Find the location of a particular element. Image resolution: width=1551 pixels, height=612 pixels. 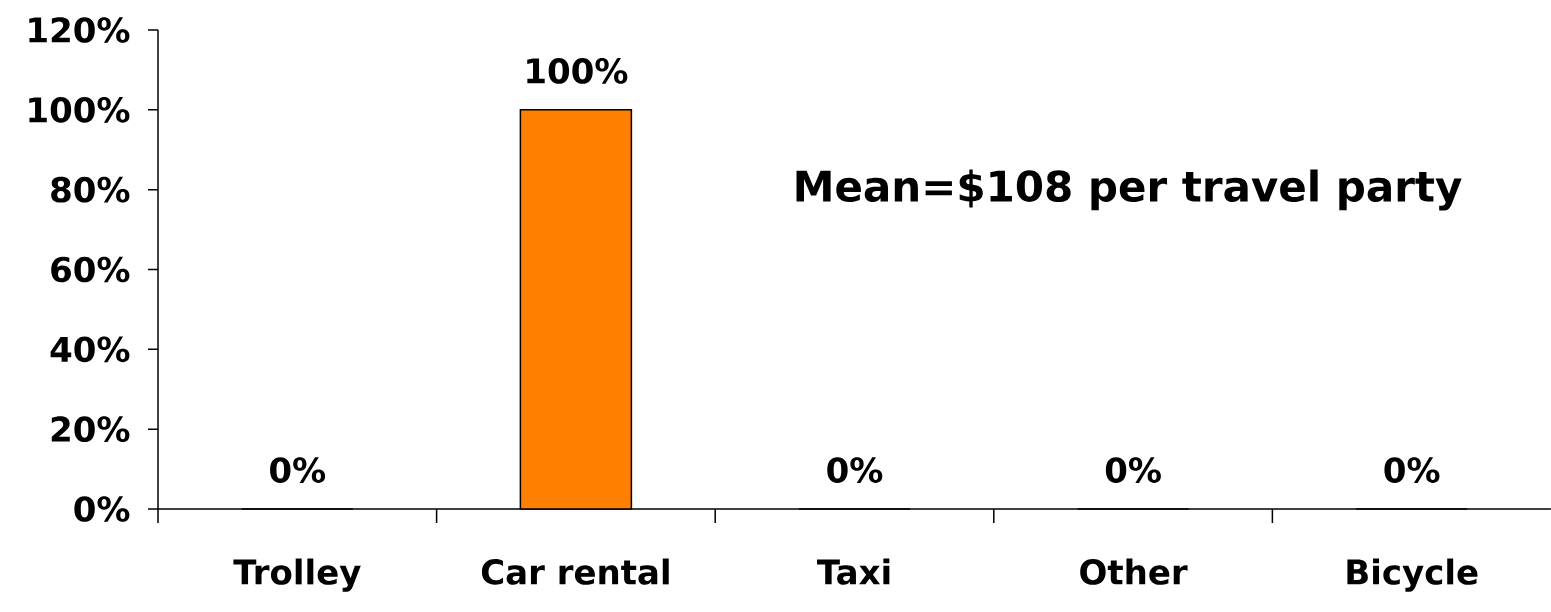

x-tick-label: Other is located at coordinates (1134, 571).